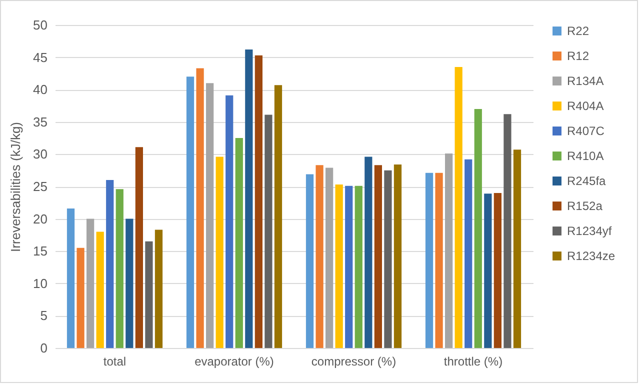 This screenshot has width=640, height=385. Describe the element at coordinates (40, 251) in the screenshot. I see `y-tick-label: 15` at that location.